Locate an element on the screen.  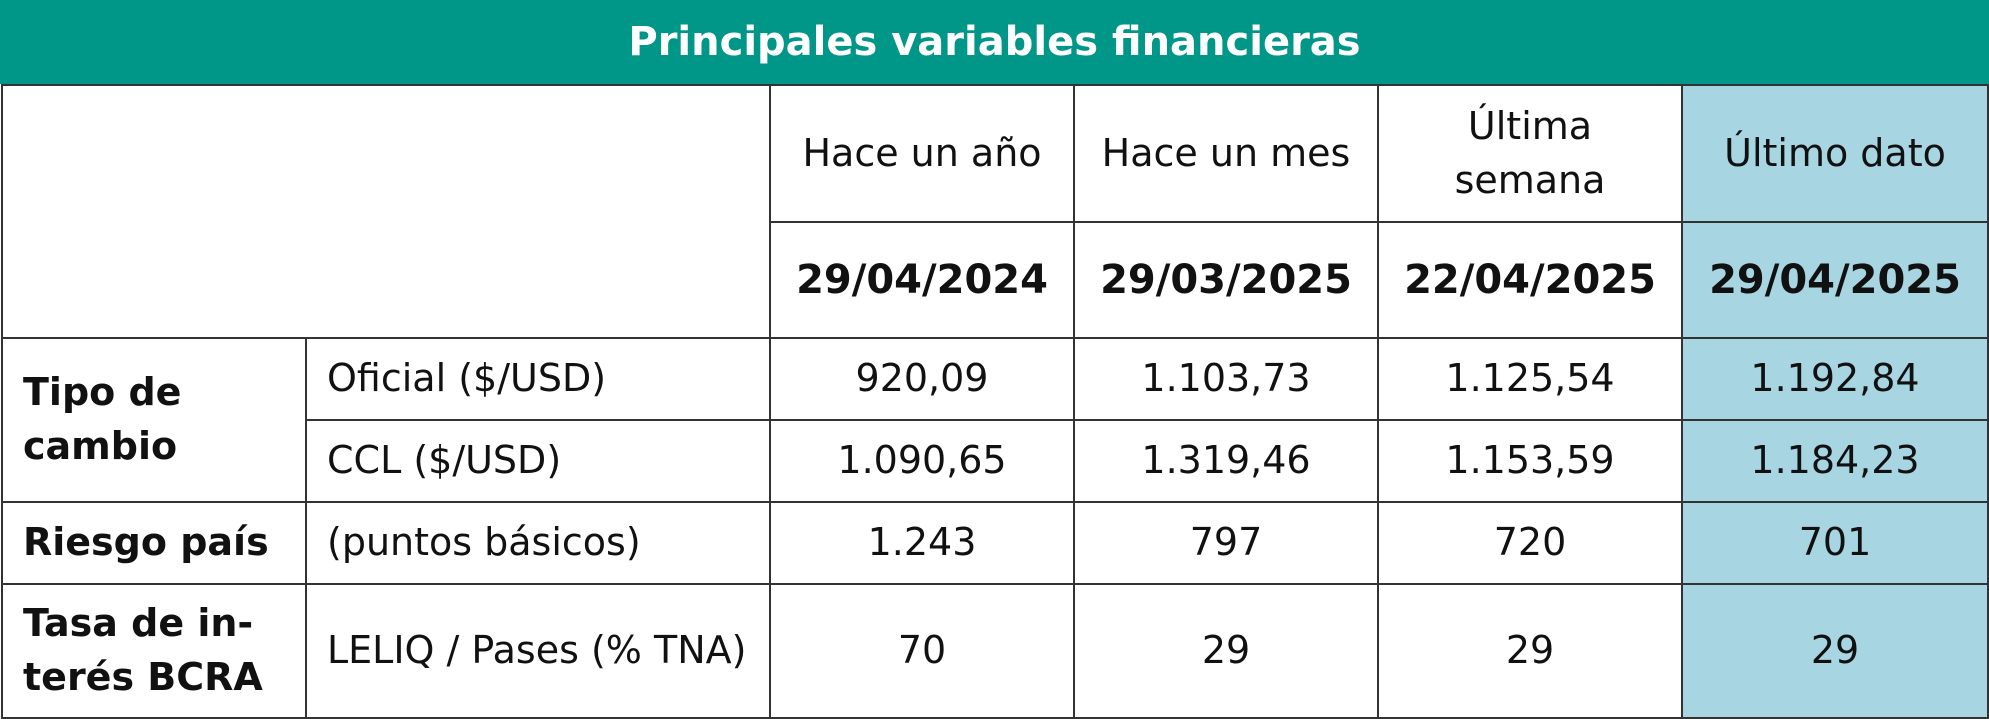
value-cell-latest: 1.192,84 is located at coordinates (1835, 379).